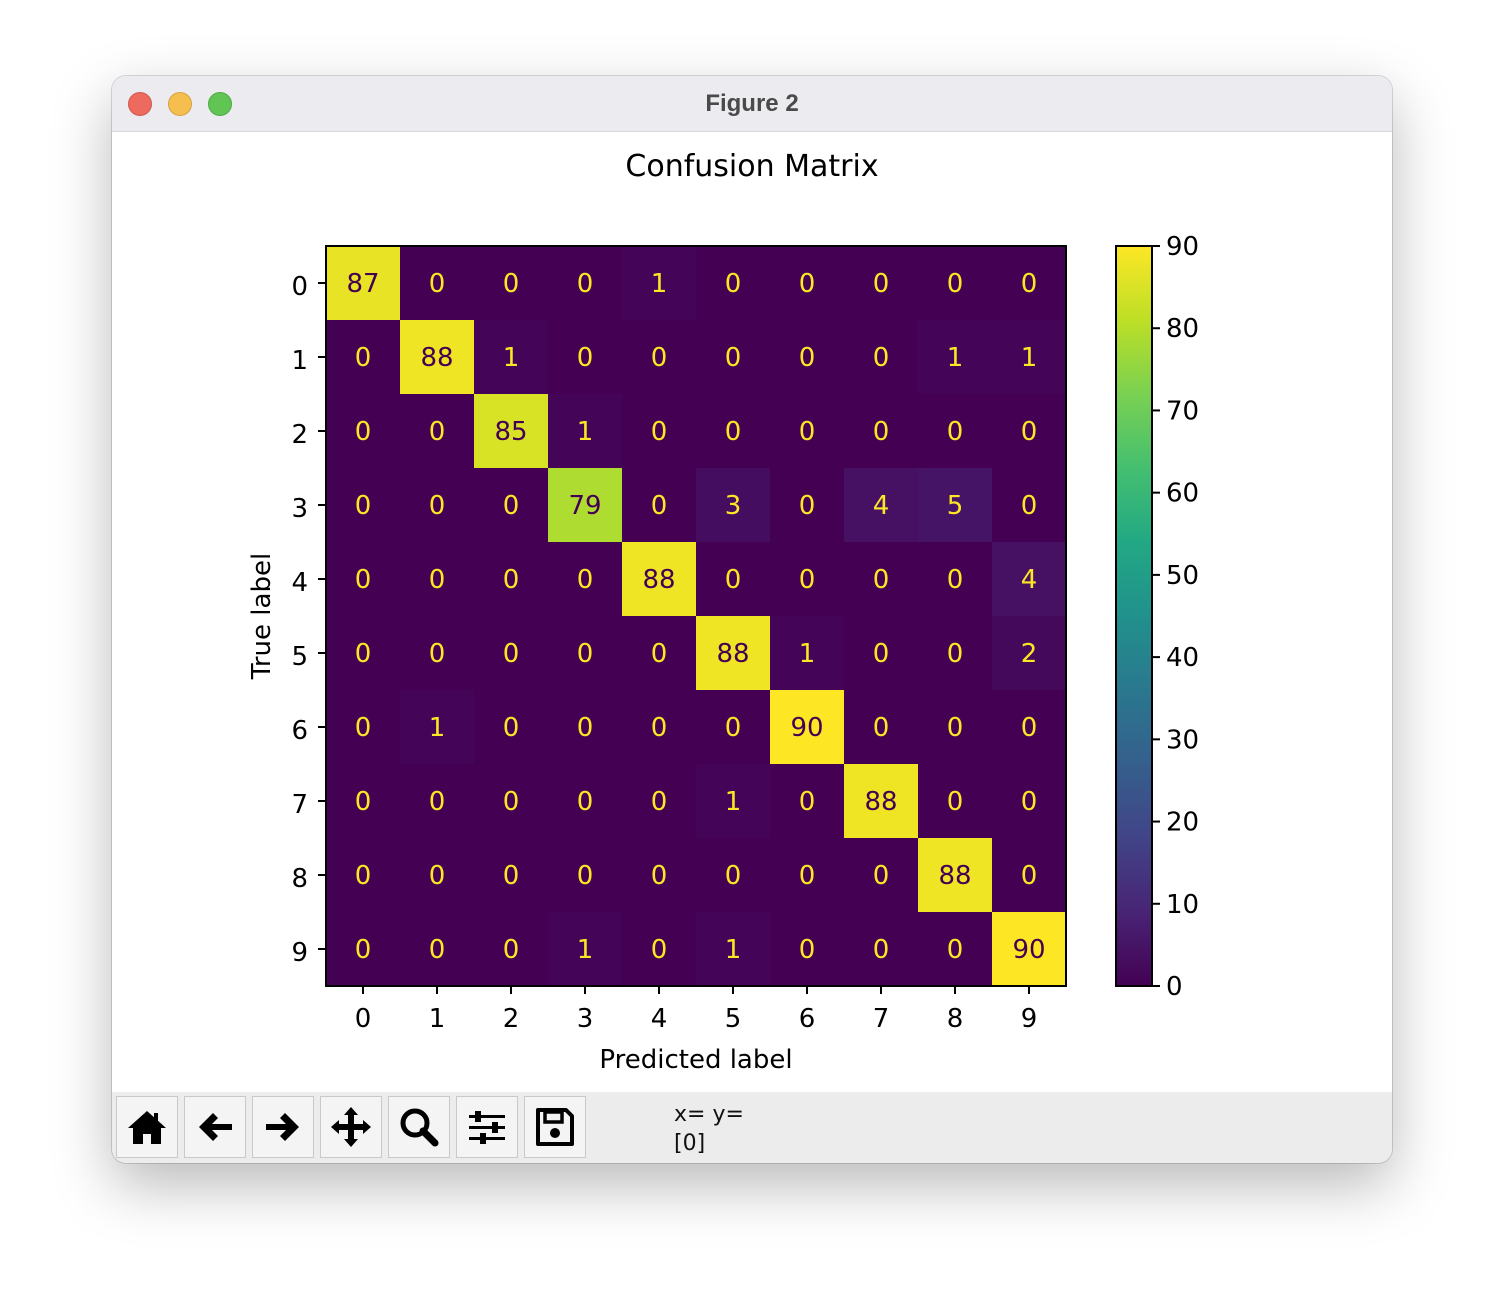 The height and width of the screenshot is (1312, 1504). I want to click on colorbar-tick-label: 30, so click(1182, 740).